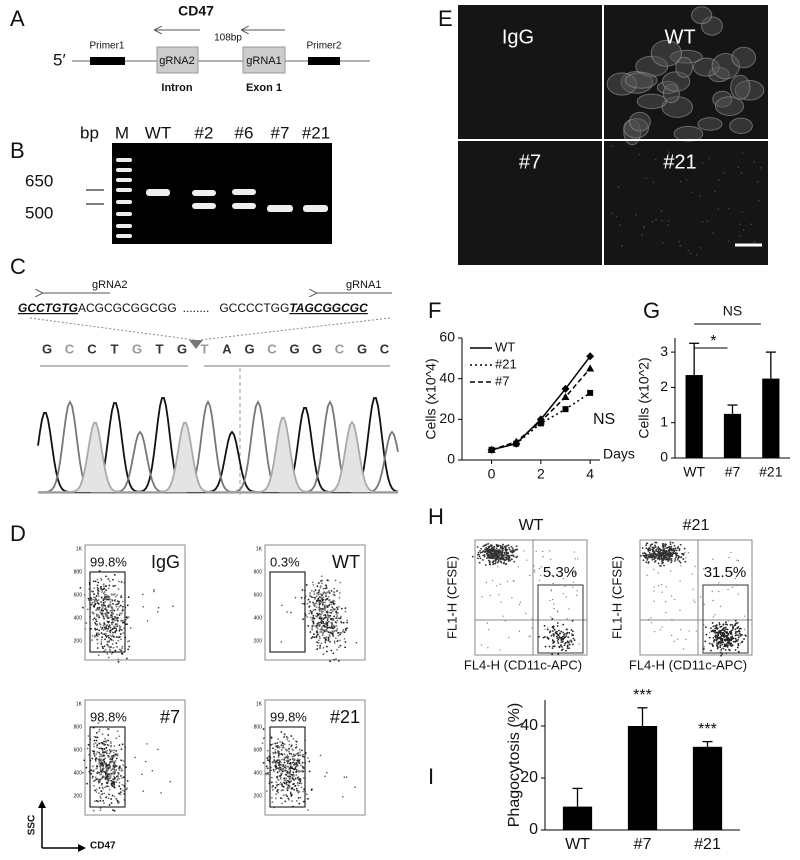 This screenshot has width=800, height=860. Describe the element at coordinates (493, 363) in the screenshot. I see `legend-item: #21` at that location.